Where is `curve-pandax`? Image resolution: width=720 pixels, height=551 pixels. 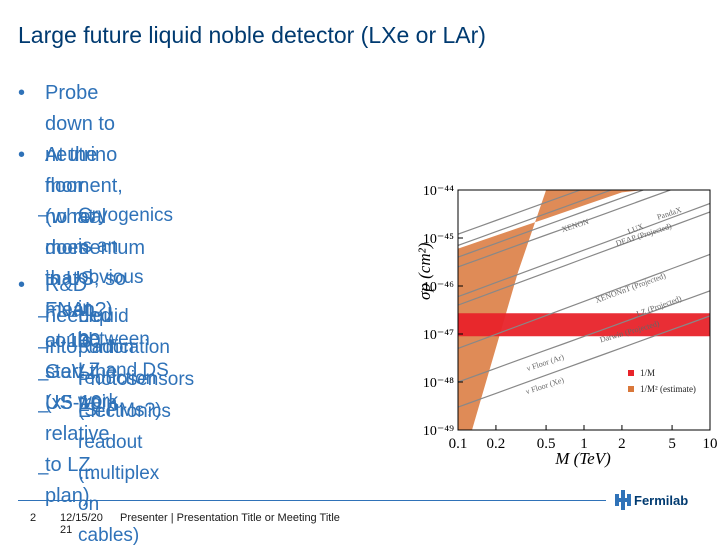 curve-pandax is located at coordinates (535, 218).